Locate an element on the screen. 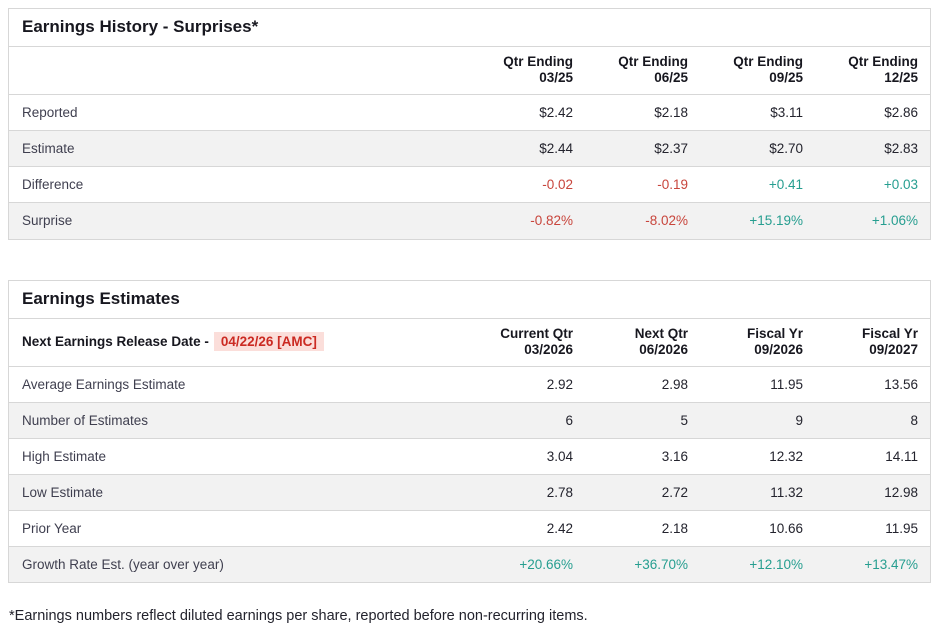 The height and width of the screenshot is (624, 940). cell-value: +12.10% is located at coordinates (776, 564).